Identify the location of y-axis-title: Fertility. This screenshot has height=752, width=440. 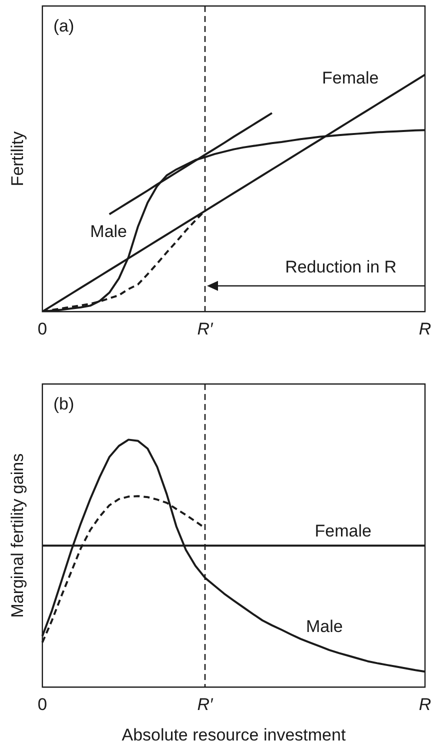
(17, 158).